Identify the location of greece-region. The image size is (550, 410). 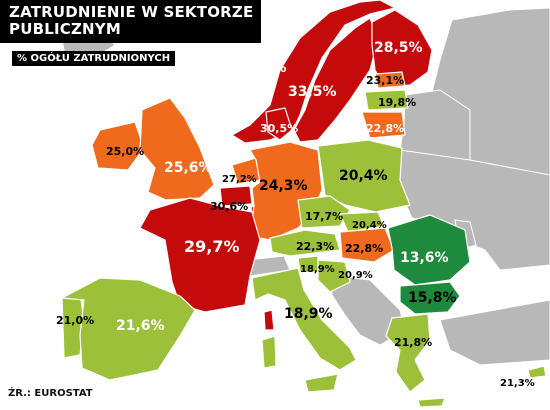
(408, 353).